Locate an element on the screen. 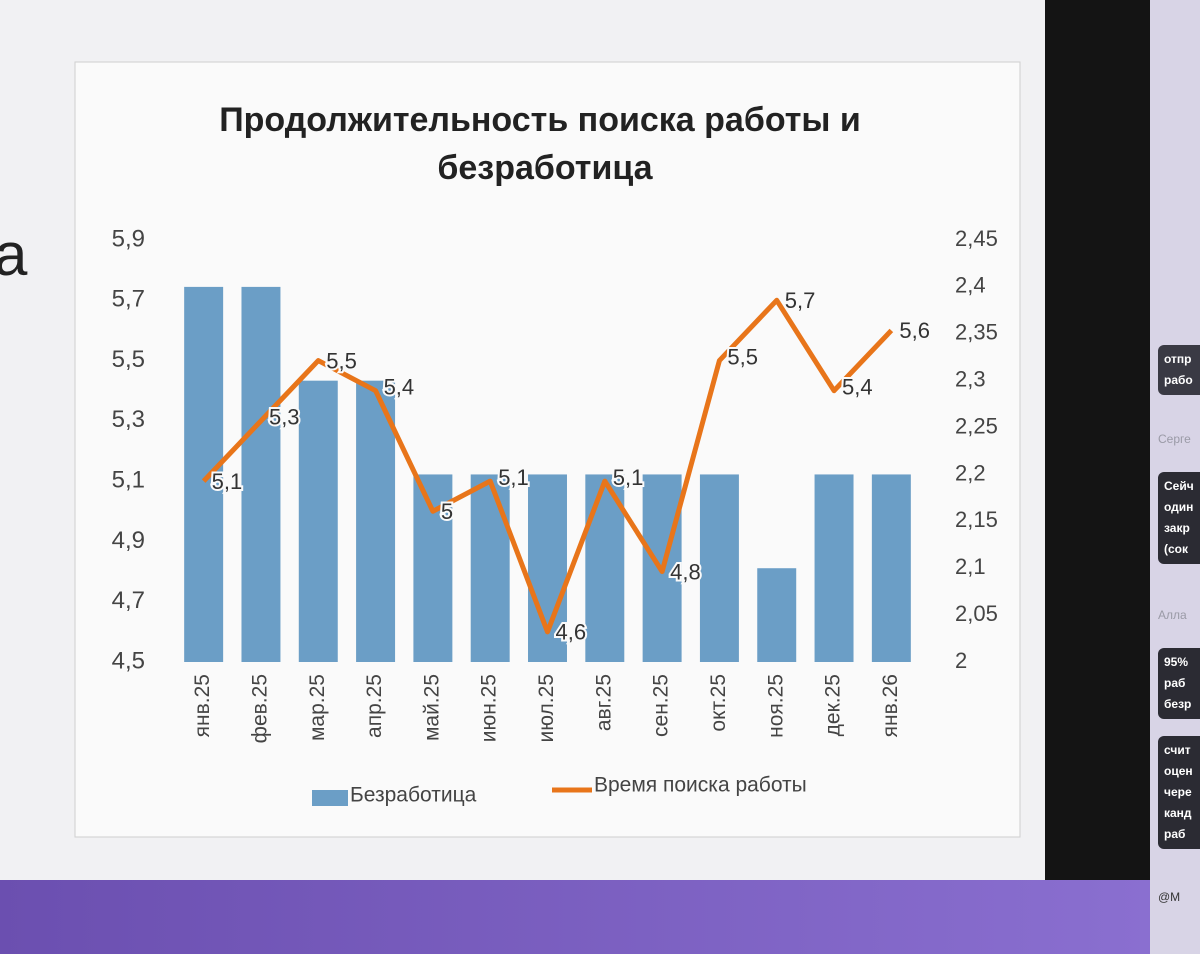 The image size is (1200, 954). x-tick-label: сен.25 is located at coordinates (661, 705).